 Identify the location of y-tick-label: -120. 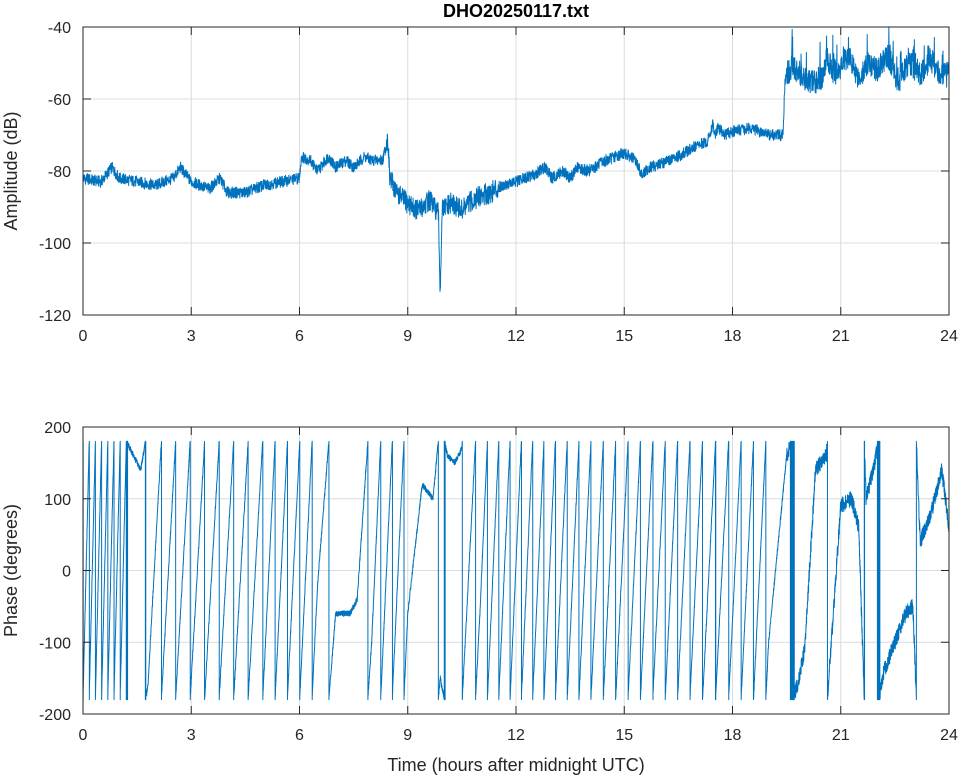
(55, 316).